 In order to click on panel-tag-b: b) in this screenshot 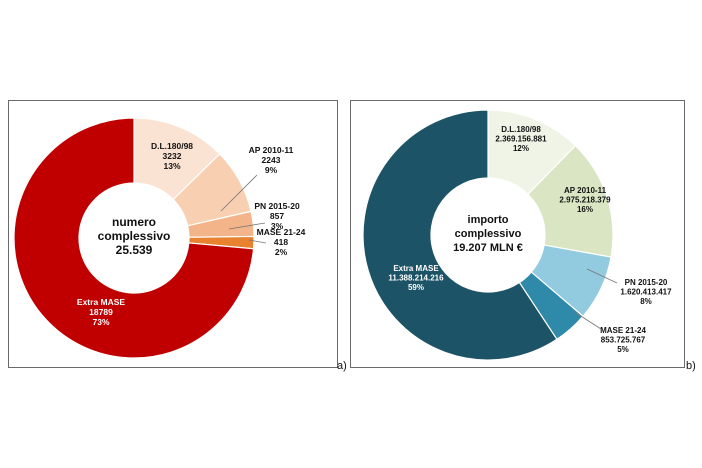, I will do `click(691, 366)`.